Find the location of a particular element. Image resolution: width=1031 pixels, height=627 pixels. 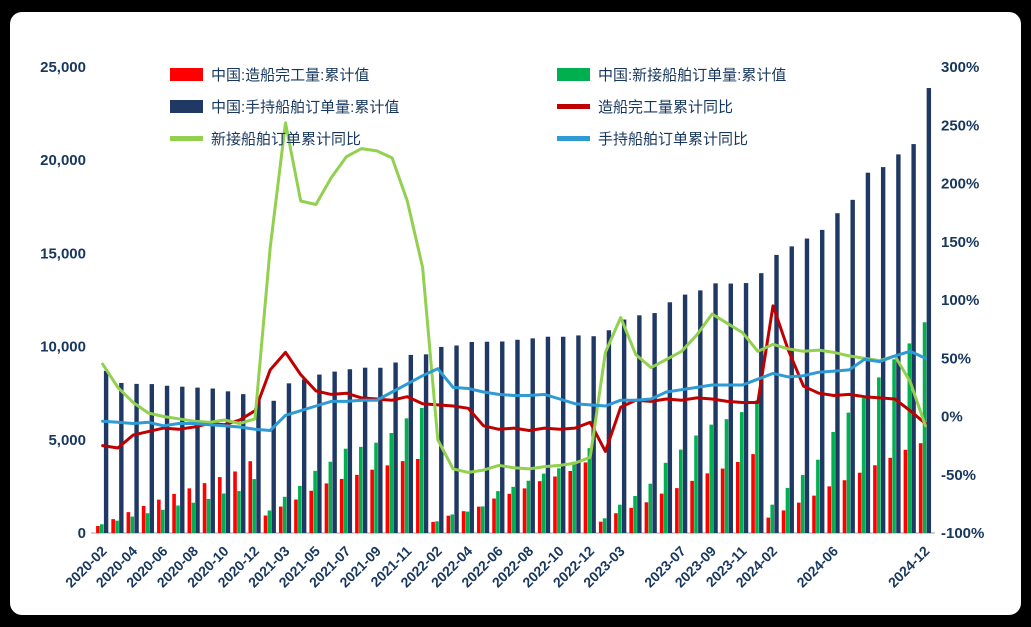

legend-label: 新接船舶订单累计同比 is located at coordinates (286, 139).